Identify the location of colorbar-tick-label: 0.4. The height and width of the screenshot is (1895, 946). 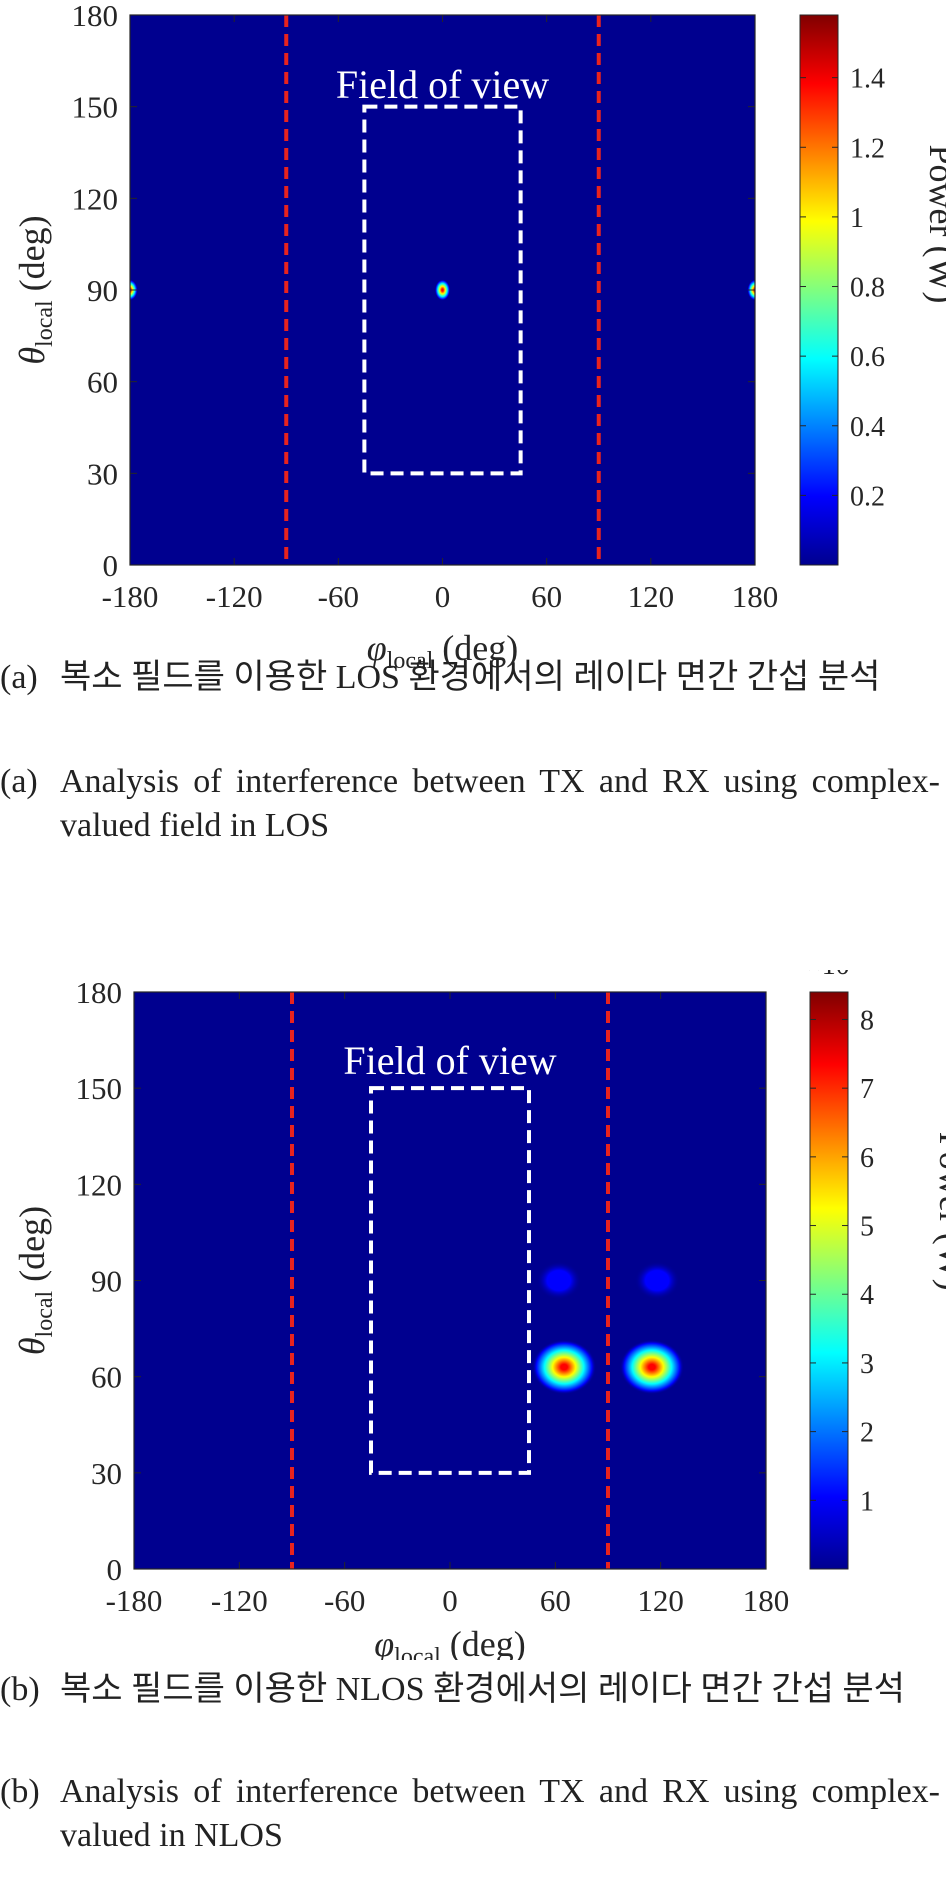
(867, 427).